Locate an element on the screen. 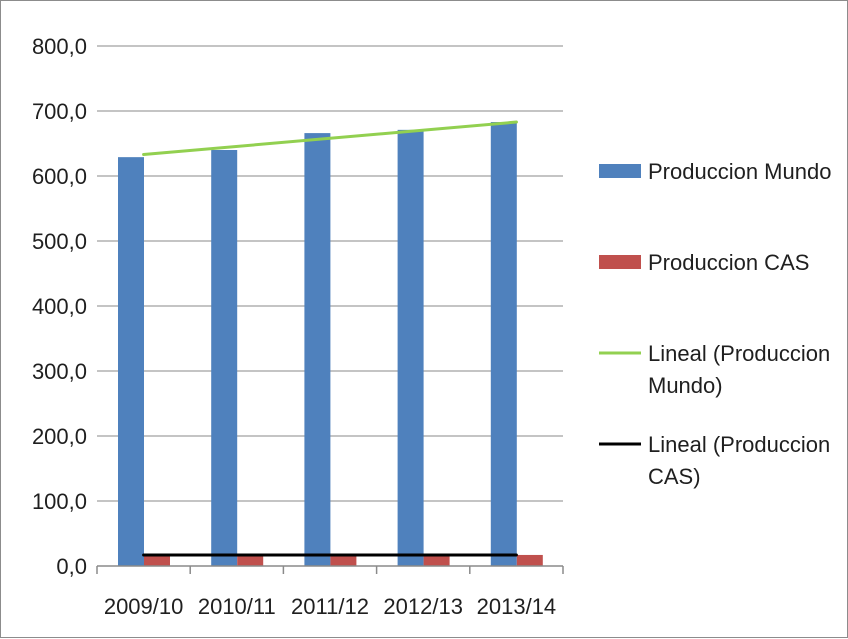  trendline-produccion-mundo is located at coordinates (330, 138).